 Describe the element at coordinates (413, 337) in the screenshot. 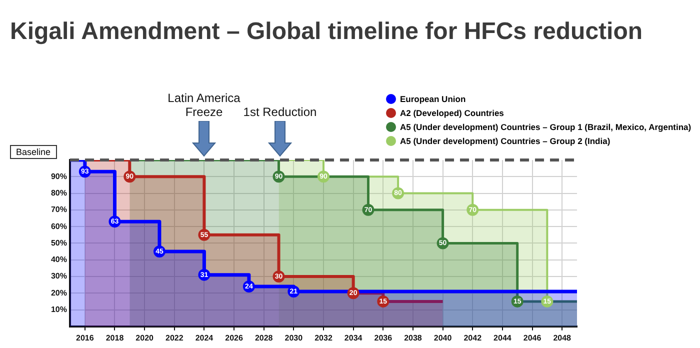

I see `x-tick-label: 2038` at that location.